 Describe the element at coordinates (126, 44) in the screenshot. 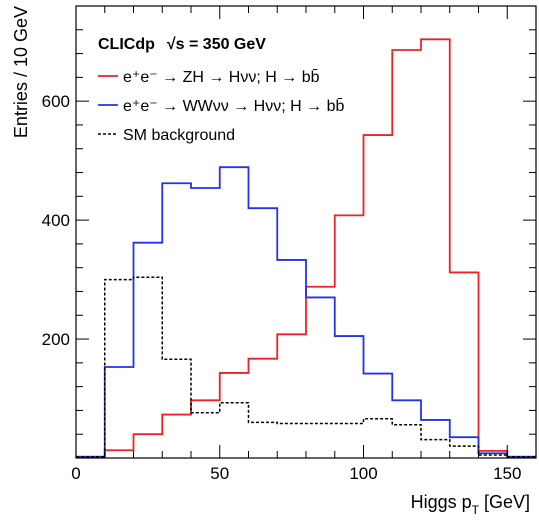

I see `legend-title-label: CLICdp` at that location.